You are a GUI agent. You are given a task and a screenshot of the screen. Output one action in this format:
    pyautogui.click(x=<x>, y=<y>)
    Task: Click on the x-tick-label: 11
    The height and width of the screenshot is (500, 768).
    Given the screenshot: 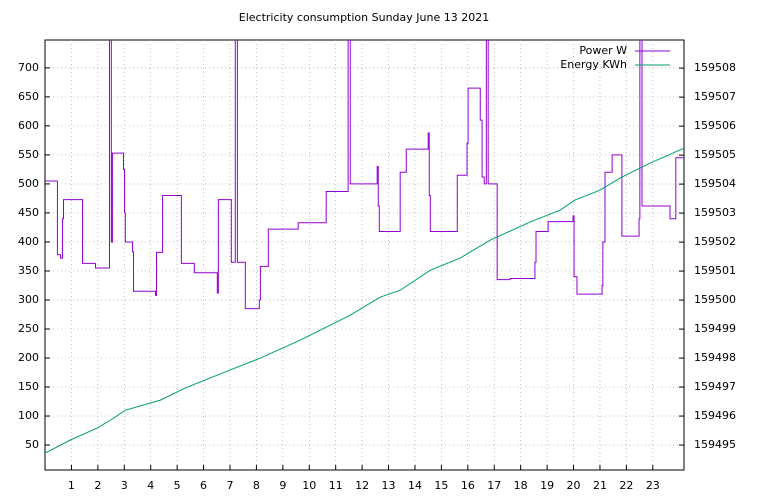 What is the action you would take?
    pyautogui.click(x=336, y=485)
    